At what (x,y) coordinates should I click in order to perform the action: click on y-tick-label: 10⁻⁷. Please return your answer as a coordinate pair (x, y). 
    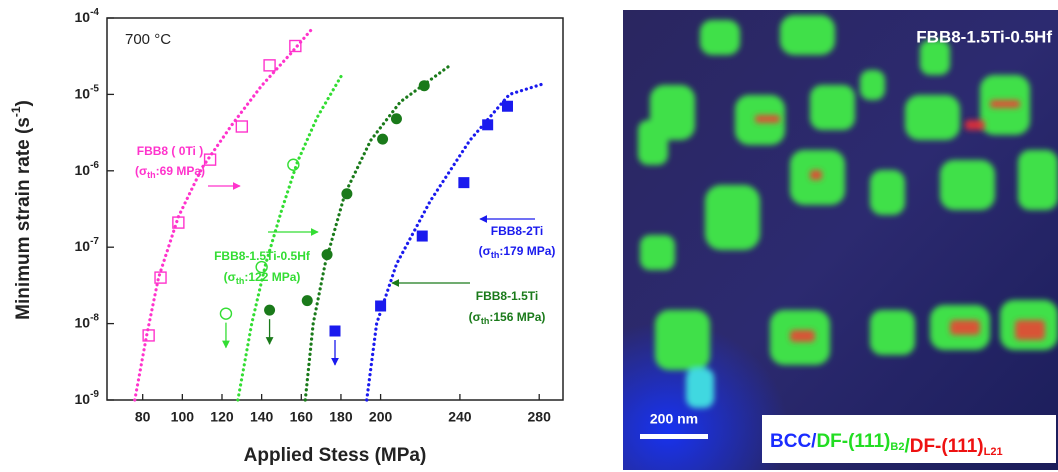
    Looking at the image, I should click on (87, 245).